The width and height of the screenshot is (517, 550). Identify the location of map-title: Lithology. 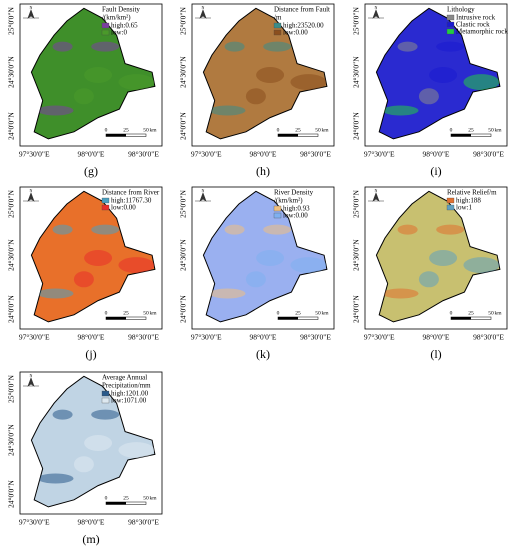
(461, 10).